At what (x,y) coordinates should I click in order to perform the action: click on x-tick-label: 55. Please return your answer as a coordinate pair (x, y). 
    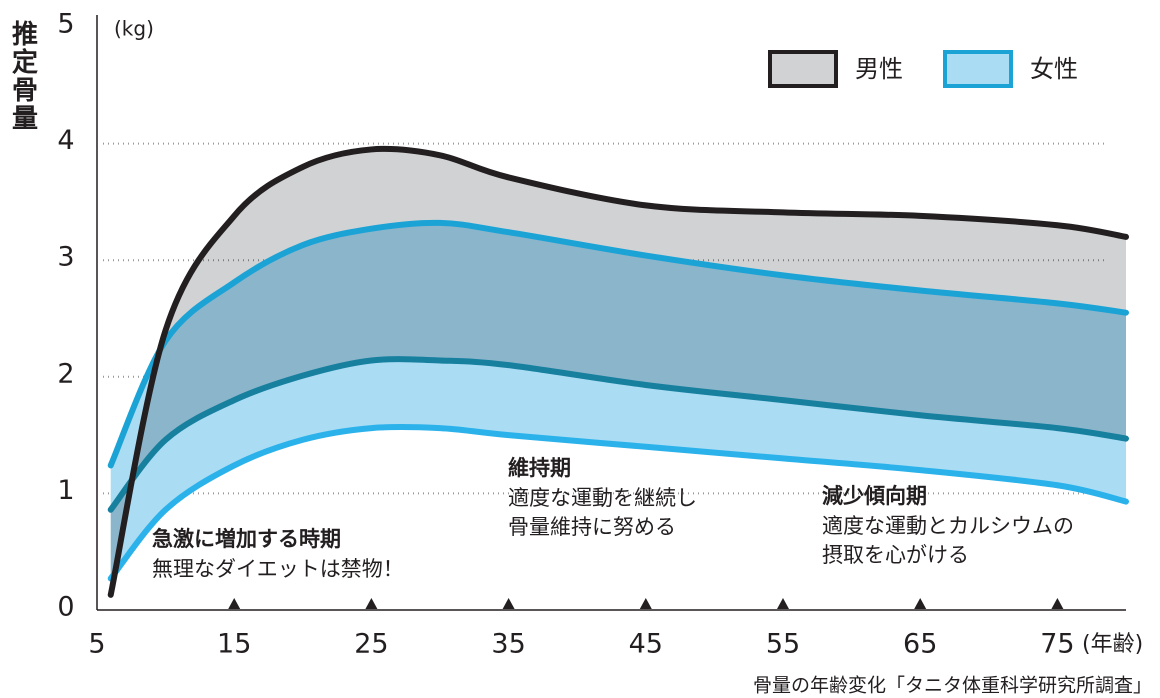
    Looking at the image, I should click on (783, 644).